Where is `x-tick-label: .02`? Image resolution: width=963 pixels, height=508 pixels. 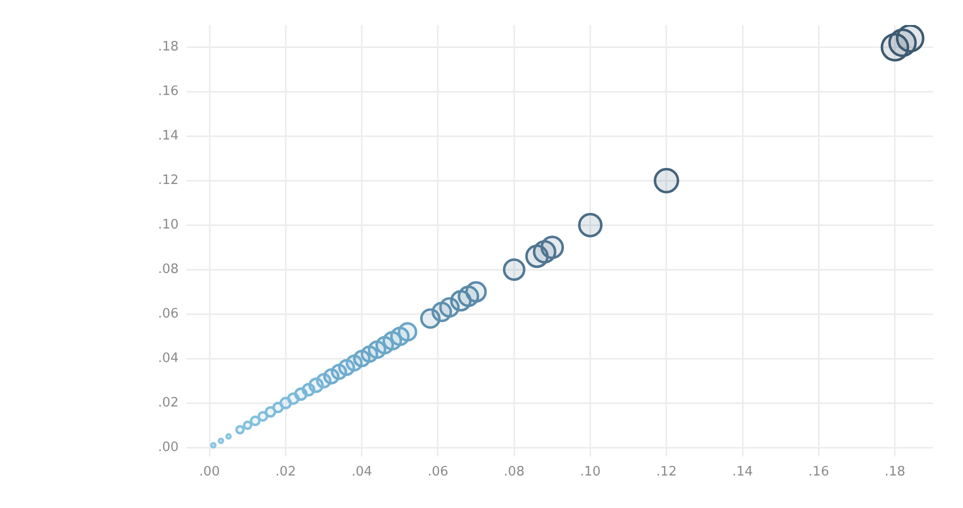
x-tick-label: .02 is located at coordinates (285, 472).